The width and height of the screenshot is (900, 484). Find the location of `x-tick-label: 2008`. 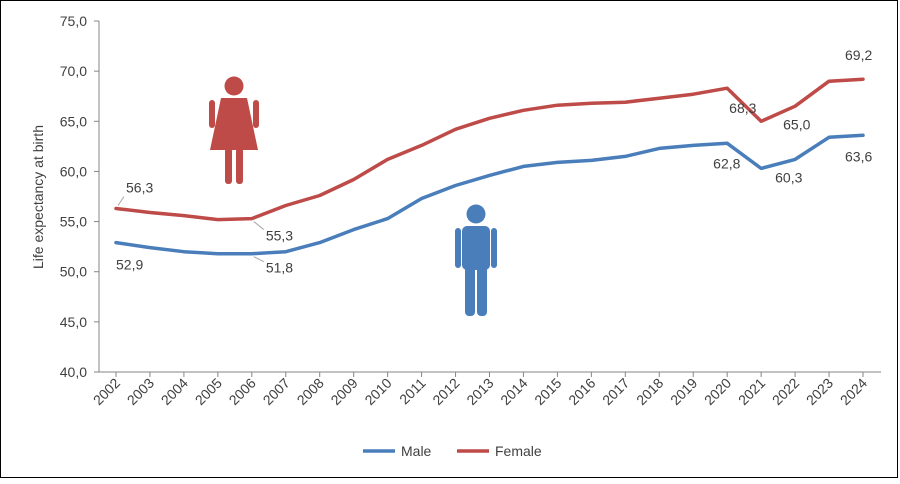

x-tick-label: 2008 is located at coordinates (310, 391).